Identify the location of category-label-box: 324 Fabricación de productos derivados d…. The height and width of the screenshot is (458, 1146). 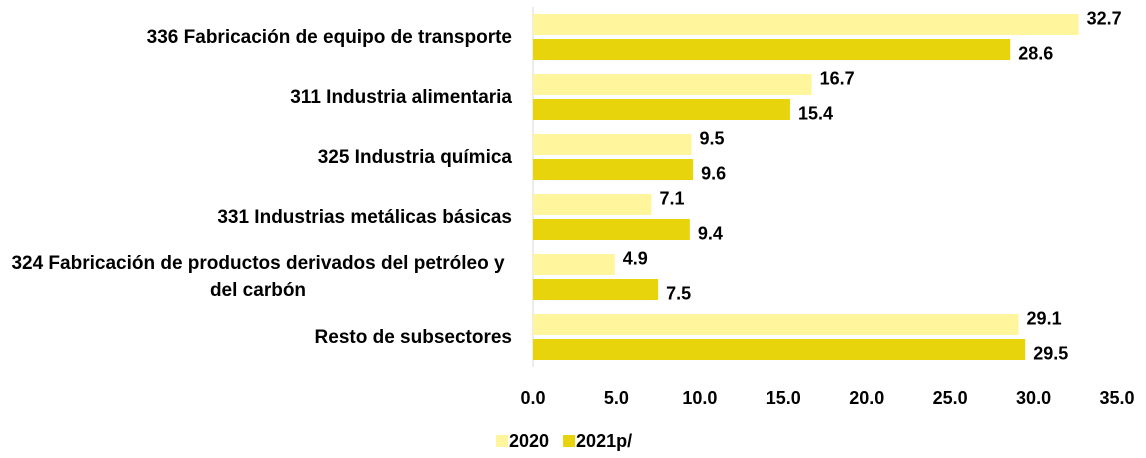
(256, 277).